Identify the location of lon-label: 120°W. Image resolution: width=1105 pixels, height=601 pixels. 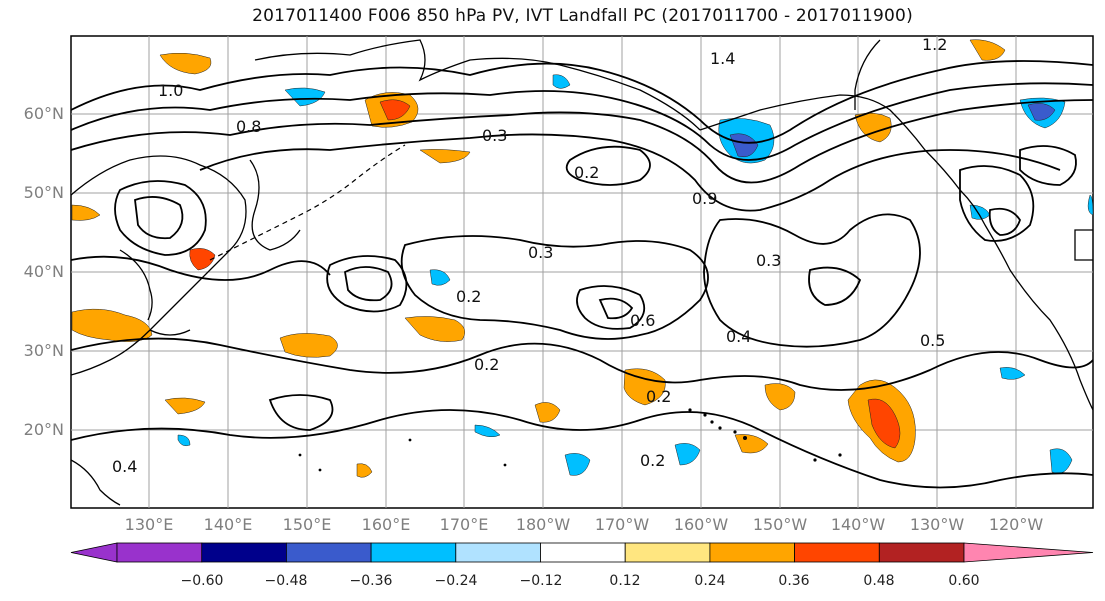
(1016, 524).